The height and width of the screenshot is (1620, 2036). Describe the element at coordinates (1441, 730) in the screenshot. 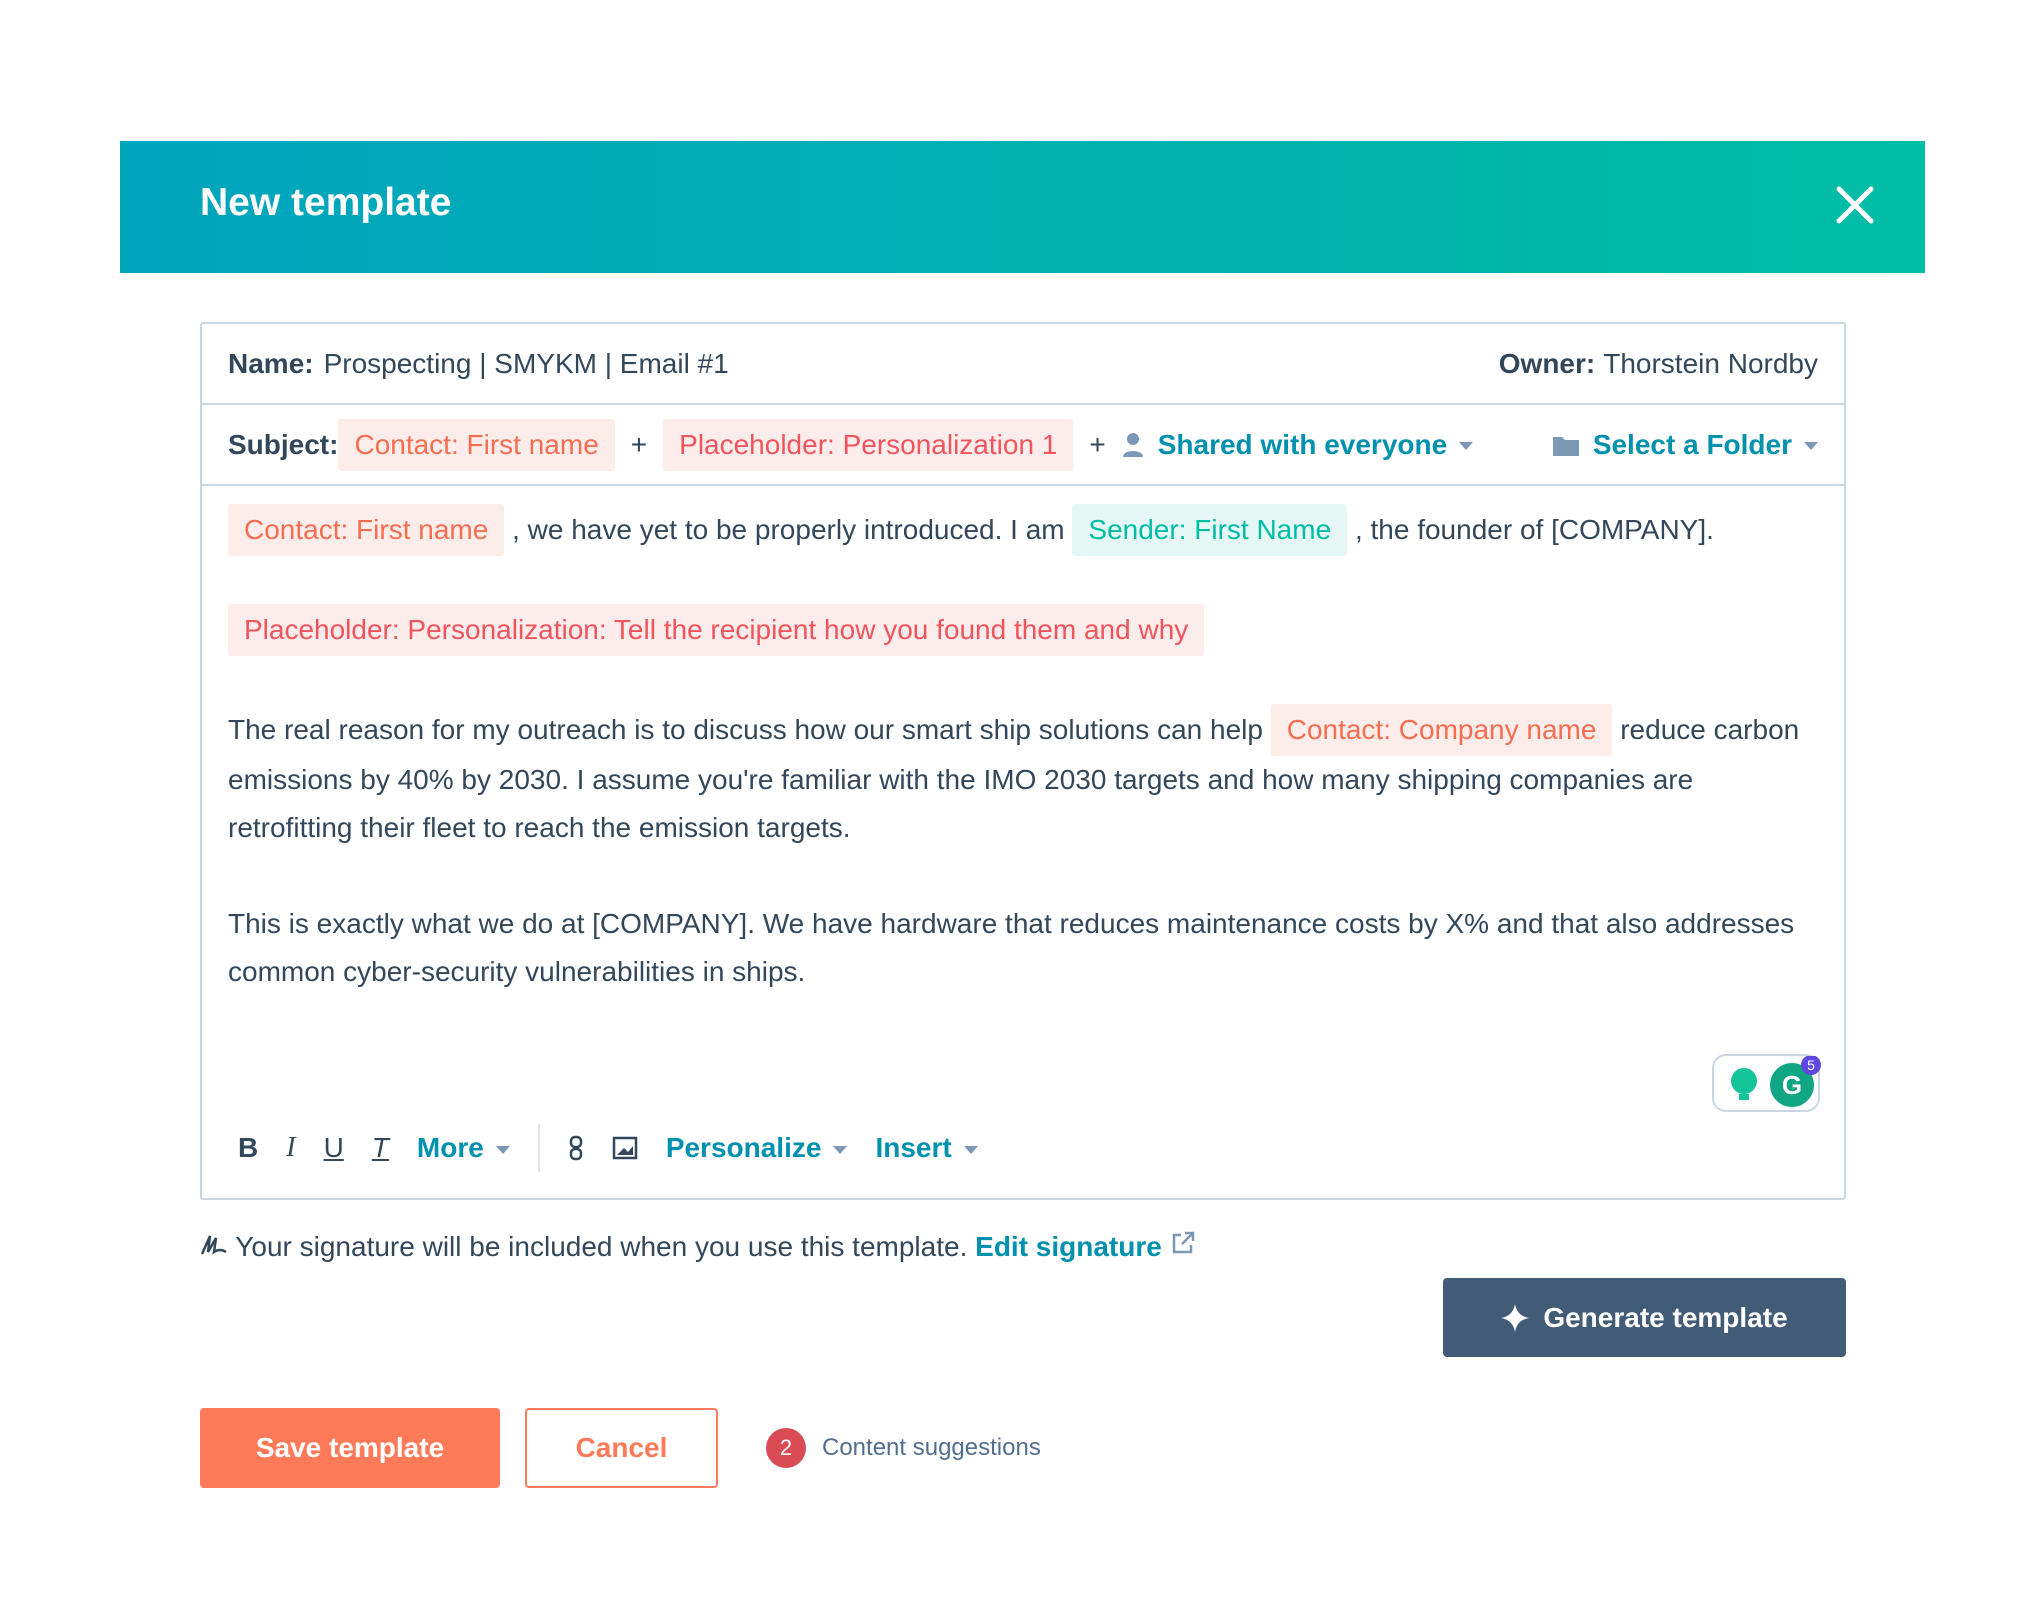

I see `token-company-name: Contact: Company name` at that location.